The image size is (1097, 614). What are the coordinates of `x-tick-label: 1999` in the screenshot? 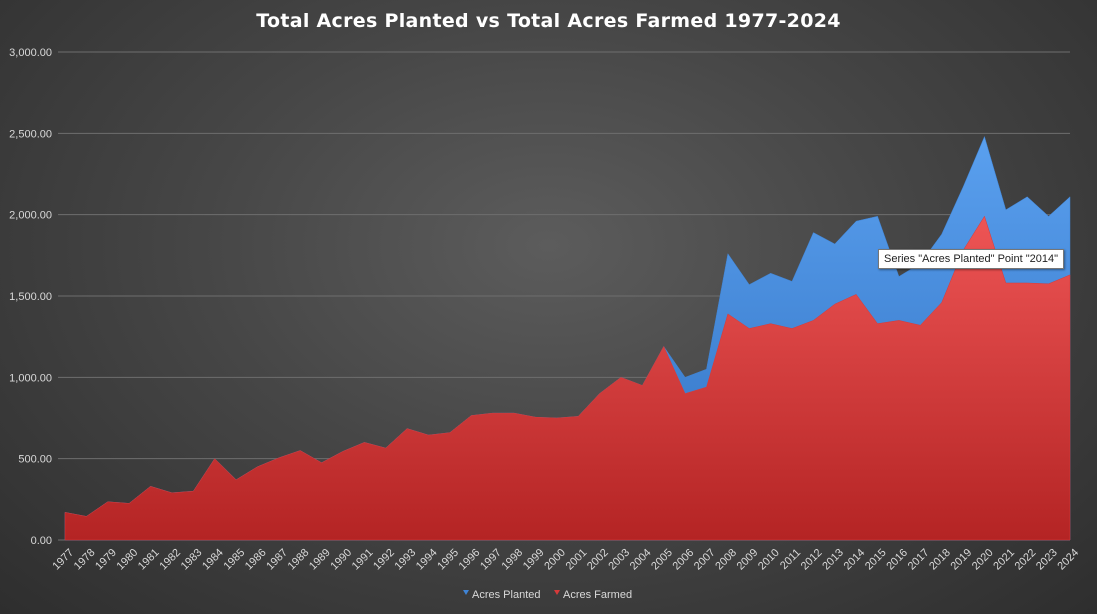 It's located at (534, 560).